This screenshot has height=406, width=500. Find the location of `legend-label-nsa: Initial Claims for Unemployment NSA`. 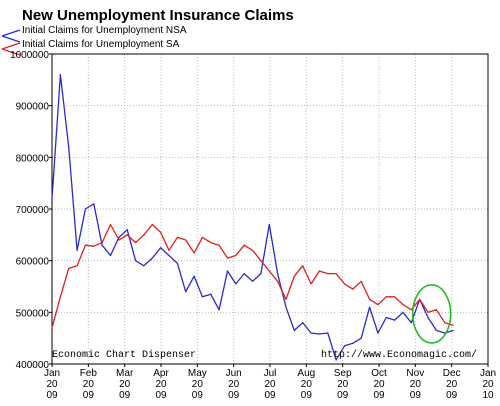

legend-label-nsa: Initial Claims for Unemployment NSA is located at coordinates (104, 30).